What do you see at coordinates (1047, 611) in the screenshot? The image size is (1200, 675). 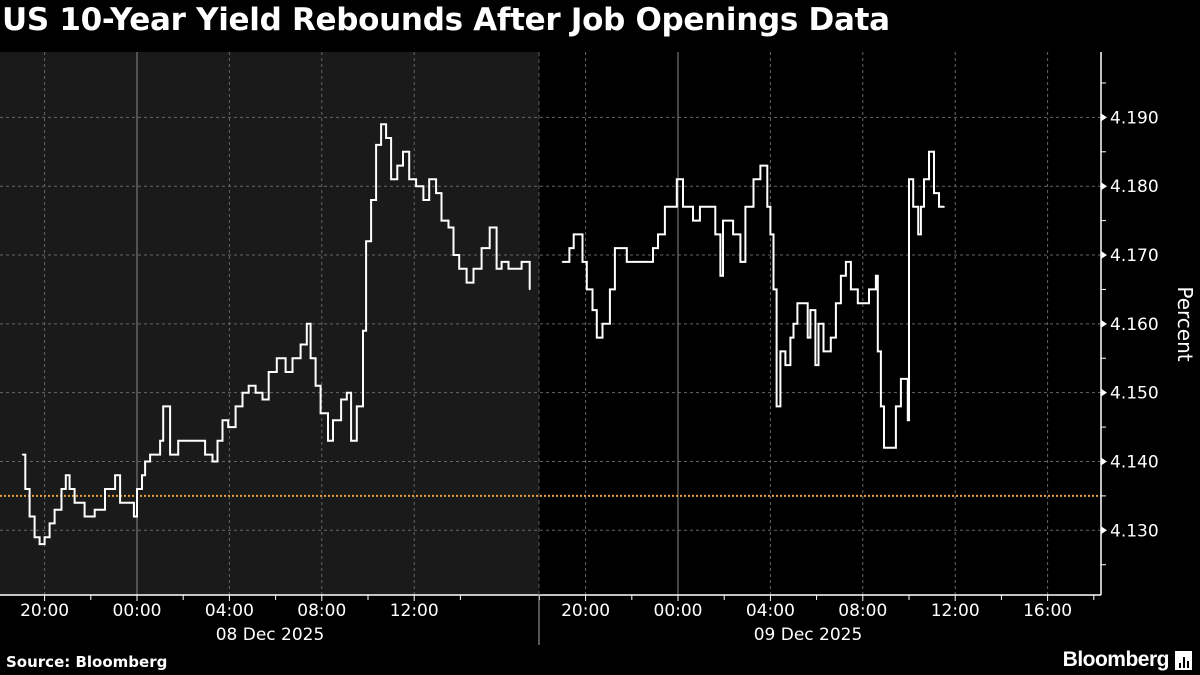 I see `x-tick-label: 16:00` at bounding box center [1047, 611].